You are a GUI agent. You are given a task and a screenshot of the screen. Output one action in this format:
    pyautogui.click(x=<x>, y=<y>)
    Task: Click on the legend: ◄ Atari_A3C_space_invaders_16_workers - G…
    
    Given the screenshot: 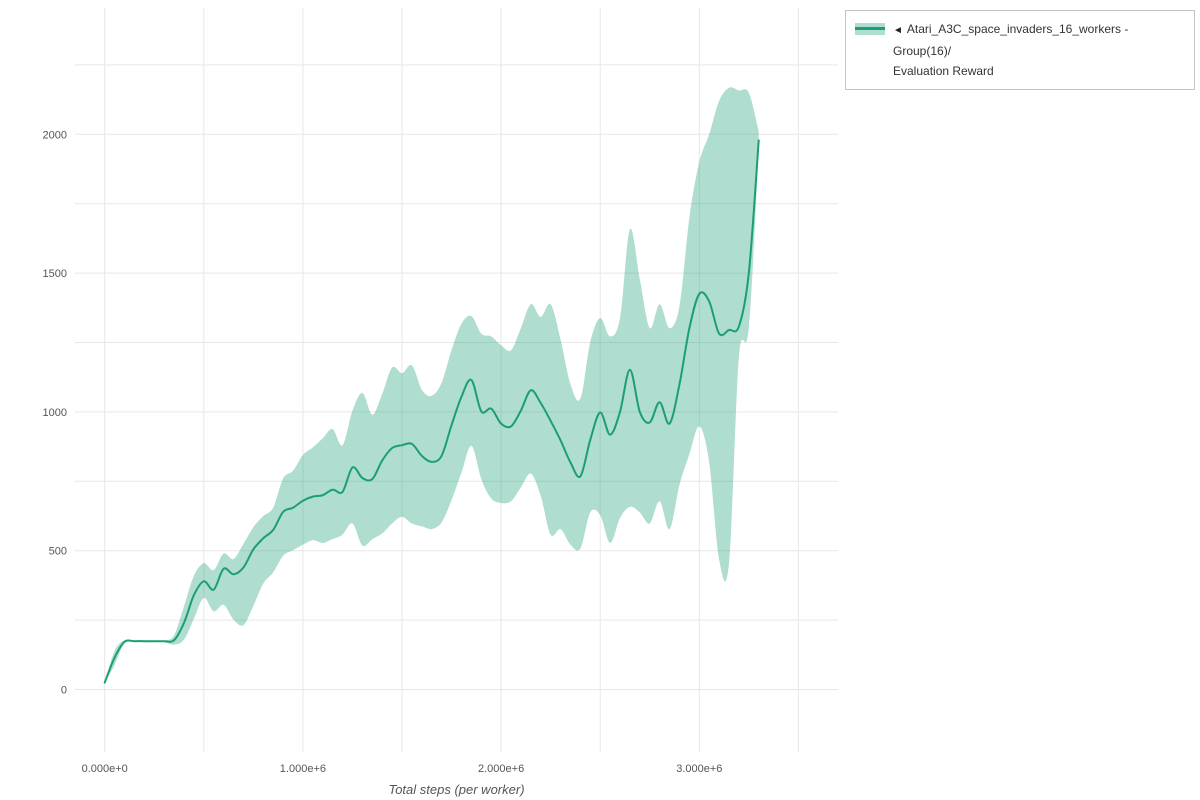 What is the action you would take?
    pyautogui.click(x=1020, y=50)
    